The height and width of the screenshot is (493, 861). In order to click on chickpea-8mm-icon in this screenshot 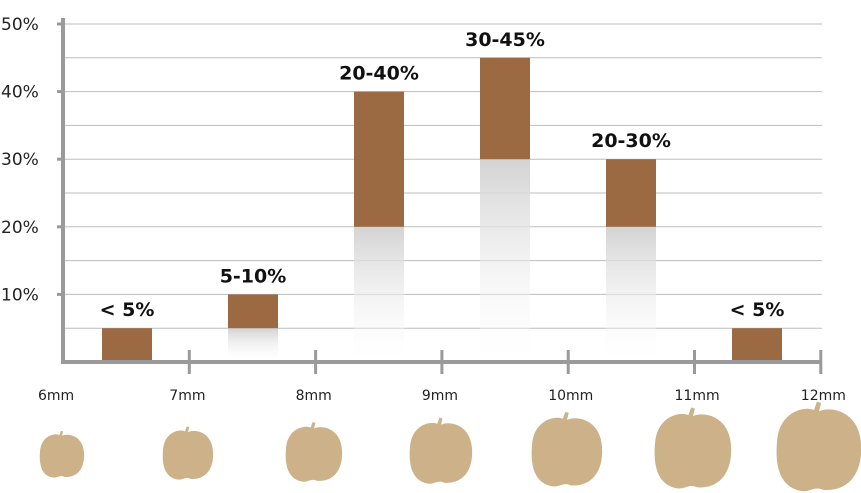, I will do `click(314, 452)`.